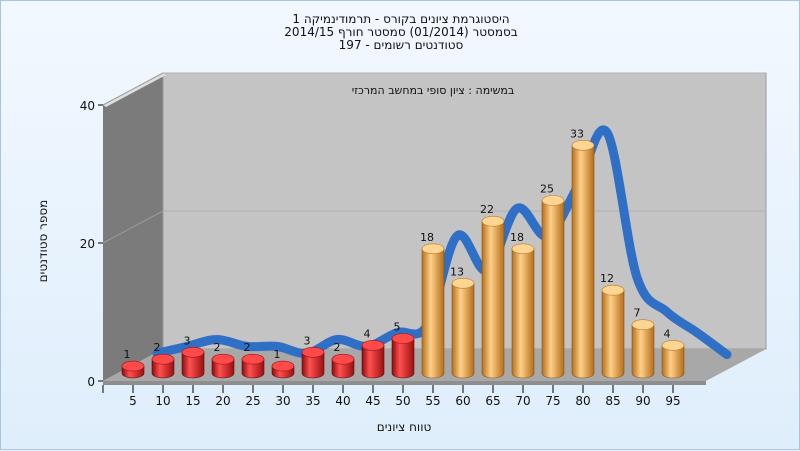 This screenshot has height=451, width=800. I want to click on side-wall-top-edge, so click(134, 90).